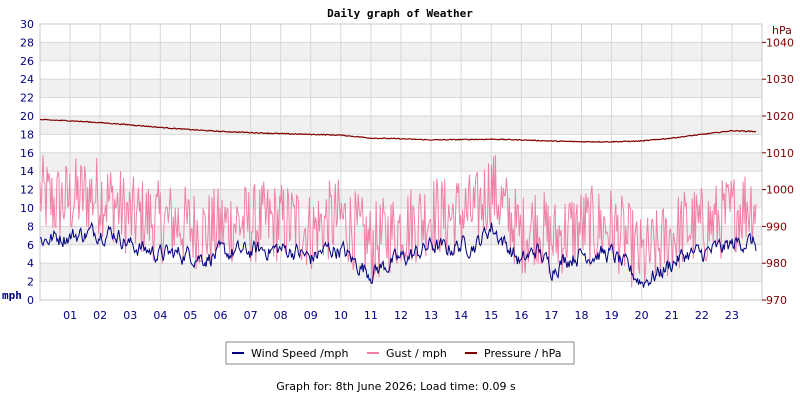  What do you see at coordinates (311, 315) in the screenshot?
I see `x-tick-label: 09` at bounding box center [311, 315].